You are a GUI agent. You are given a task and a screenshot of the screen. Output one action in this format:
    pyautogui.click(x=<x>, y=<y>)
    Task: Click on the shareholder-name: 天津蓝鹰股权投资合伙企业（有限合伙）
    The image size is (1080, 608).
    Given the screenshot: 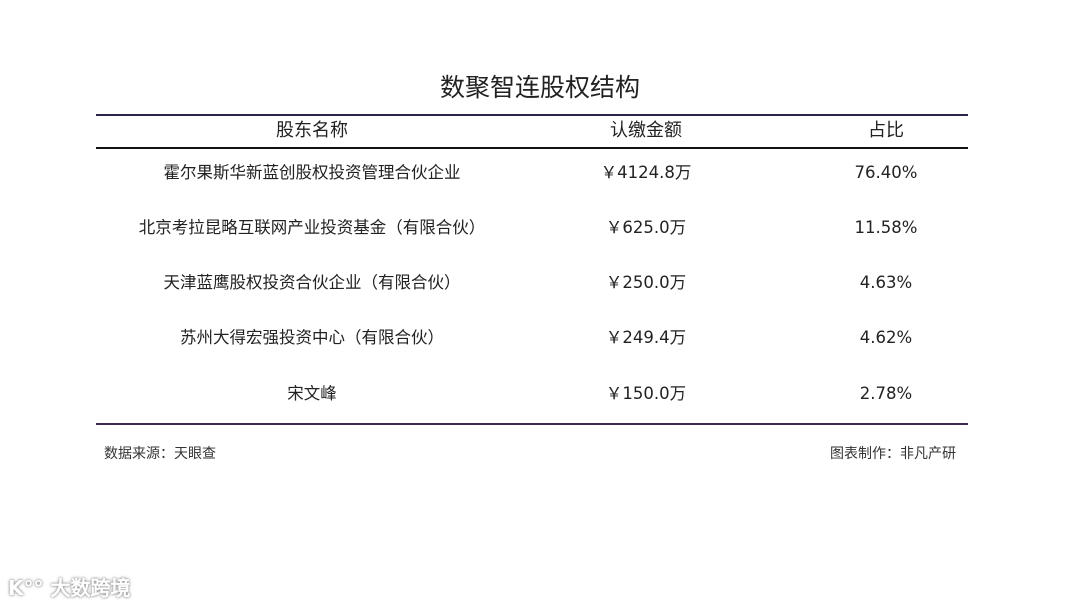 What is the action you would take?
    pyautogui.click(x=312, y=282)
    